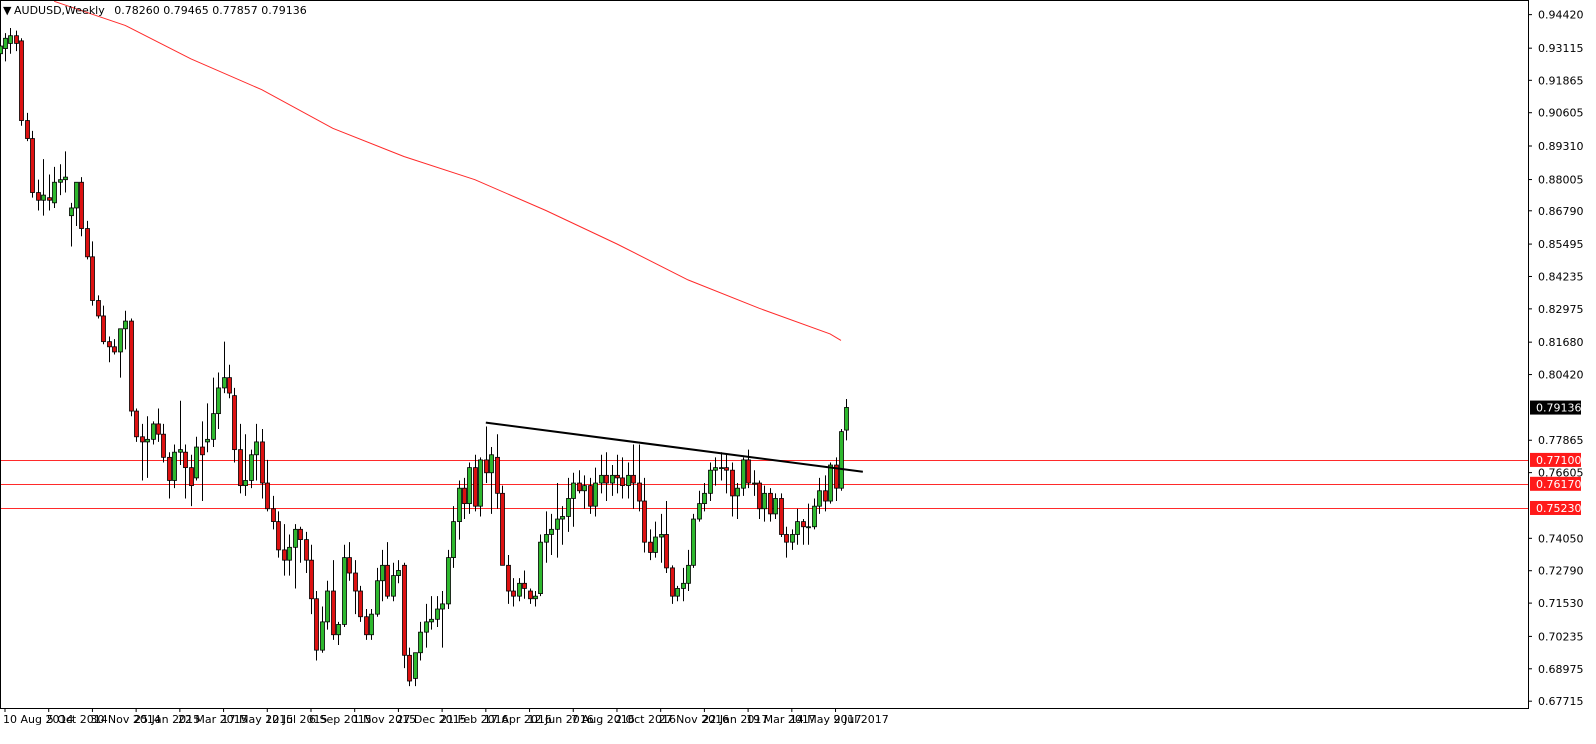  Describe the element at coordinates (340, 719) in the screenshot. I see `x-tick-label: 6 Sep 2015` at that location.